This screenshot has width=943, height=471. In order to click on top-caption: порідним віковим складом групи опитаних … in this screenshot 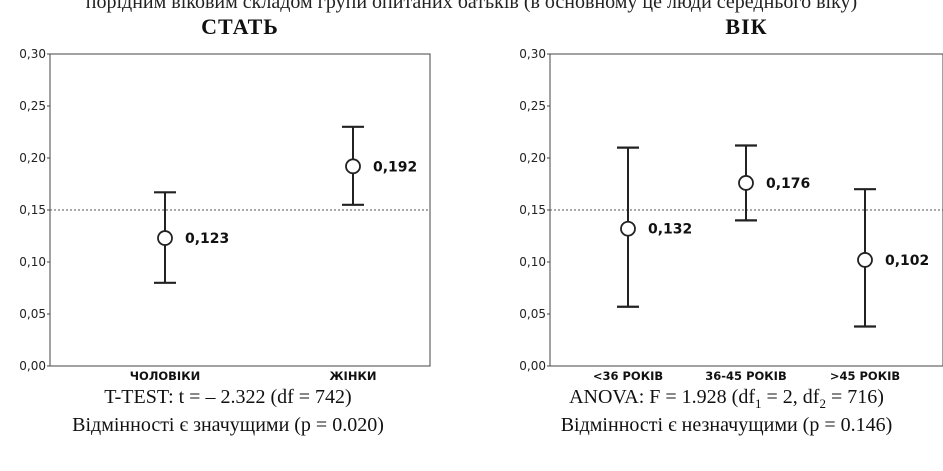, I will do `click(471, 6)`.